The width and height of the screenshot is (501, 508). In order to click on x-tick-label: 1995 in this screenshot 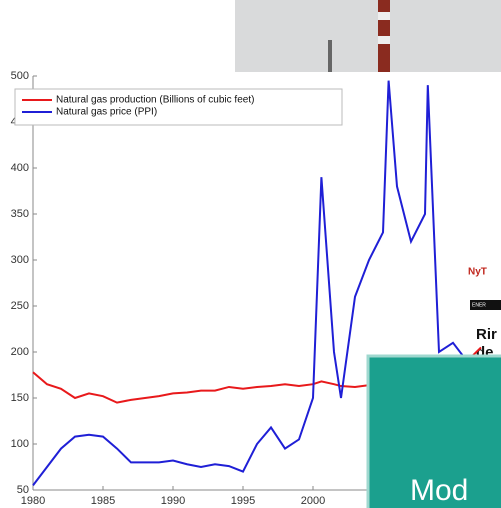, I will do `click(243, 501)`.